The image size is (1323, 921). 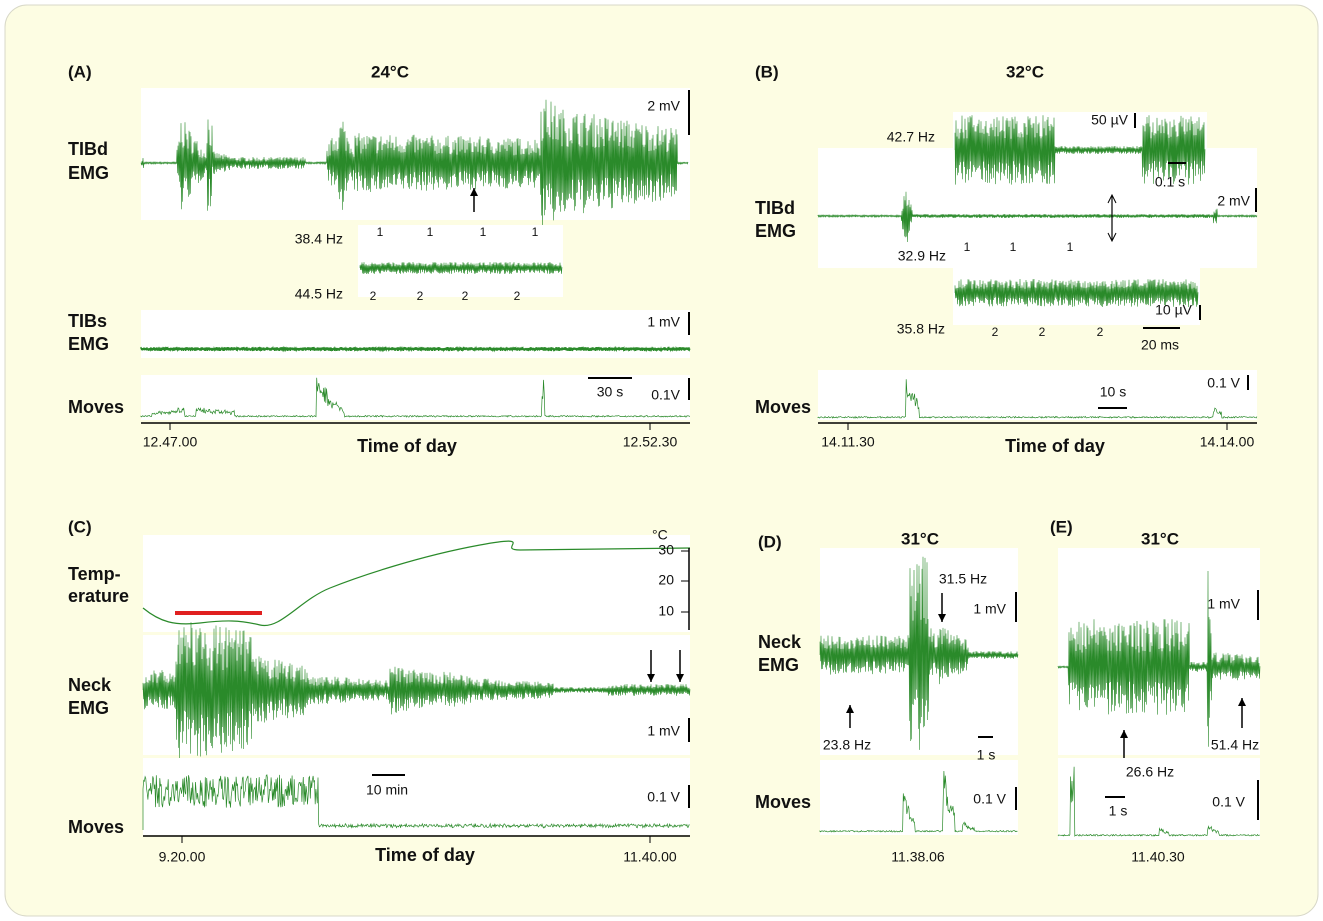 I want to click on label: 26.6 Hz, so click(x=1150, y=772).